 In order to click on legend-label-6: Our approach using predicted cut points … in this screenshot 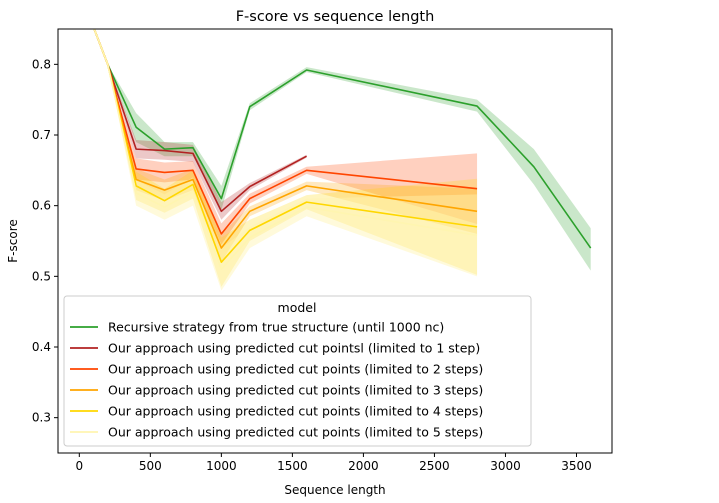, I will do `click(295, 432)`.